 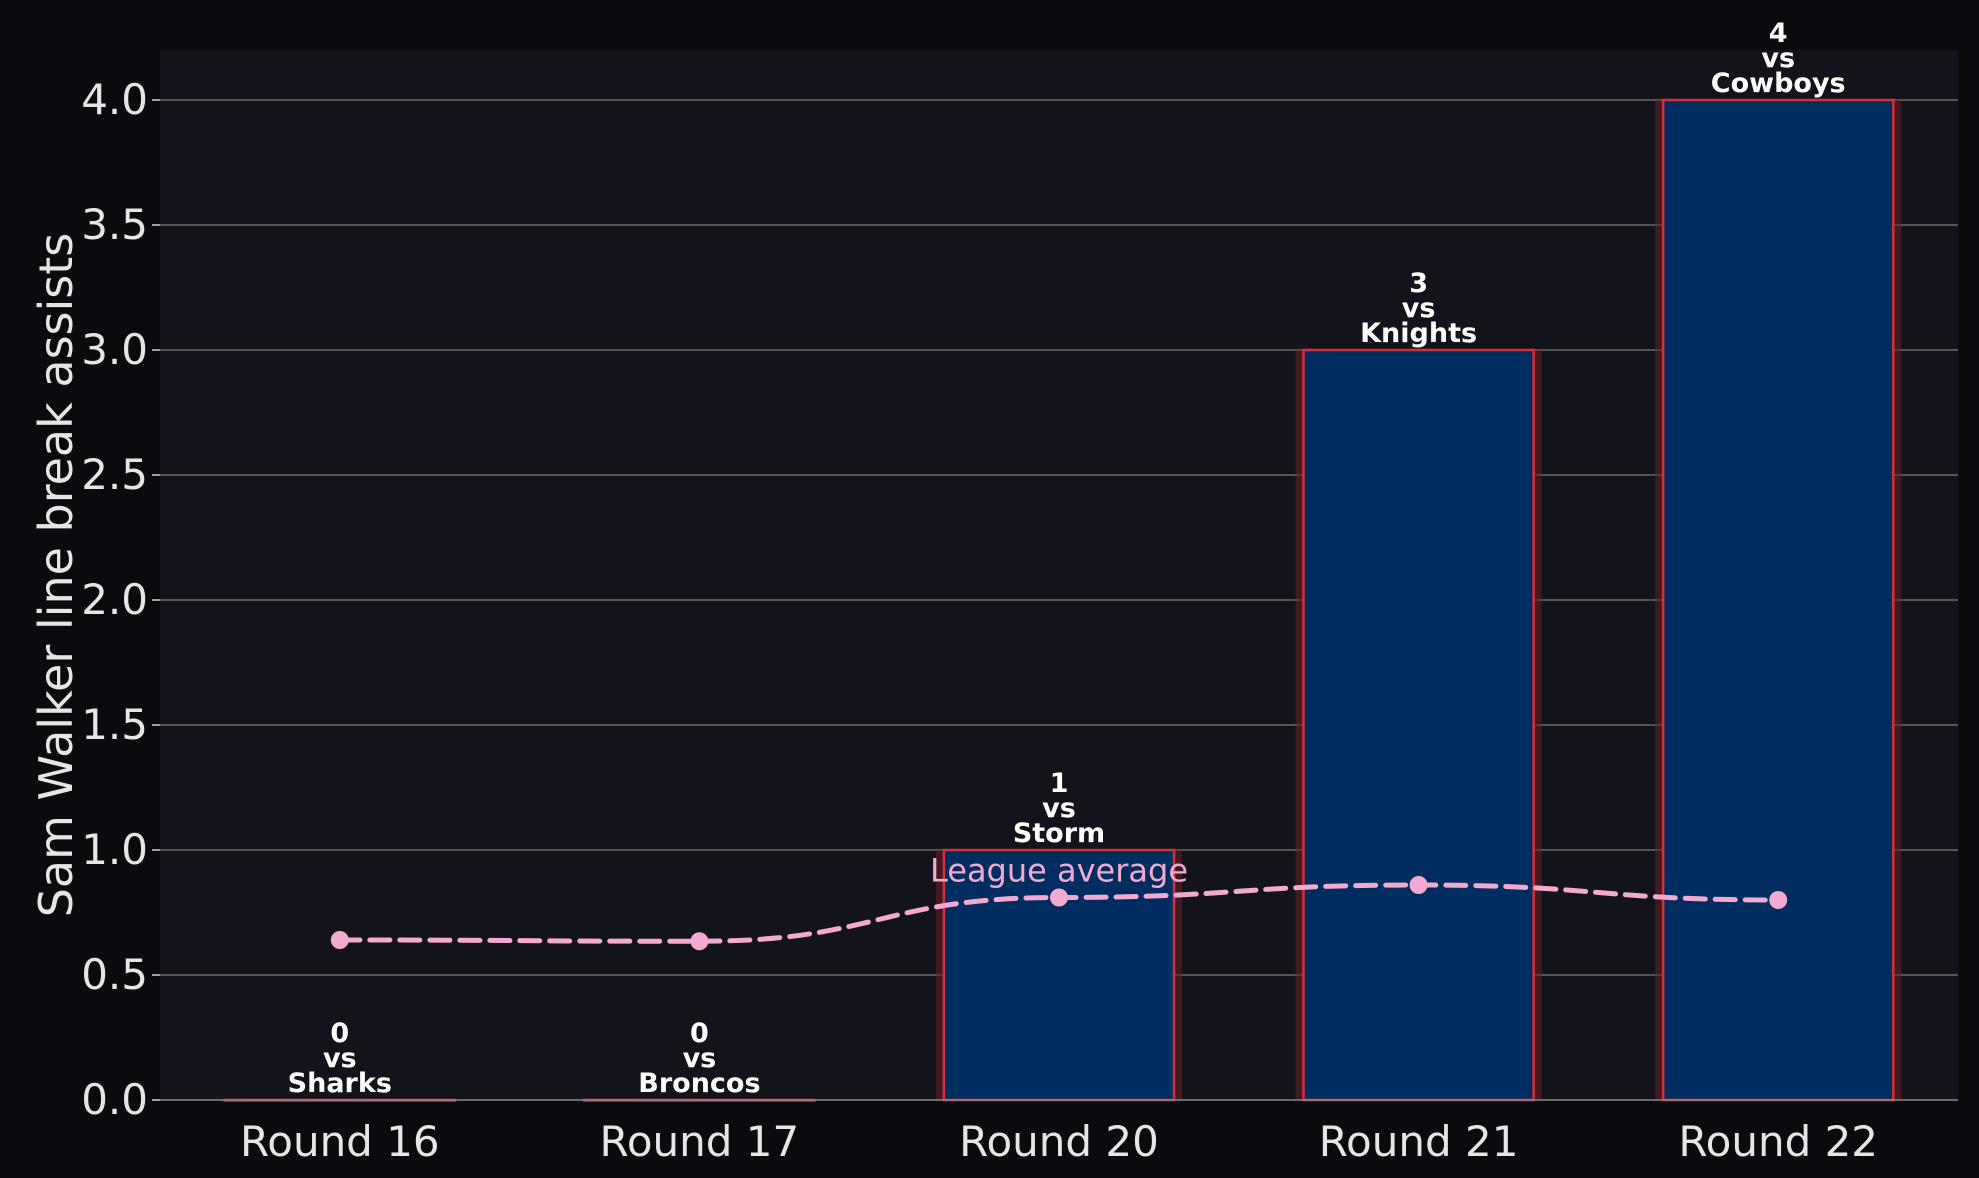 I want to click on y-tick-label: 0.5, so click(x=114, y=974).